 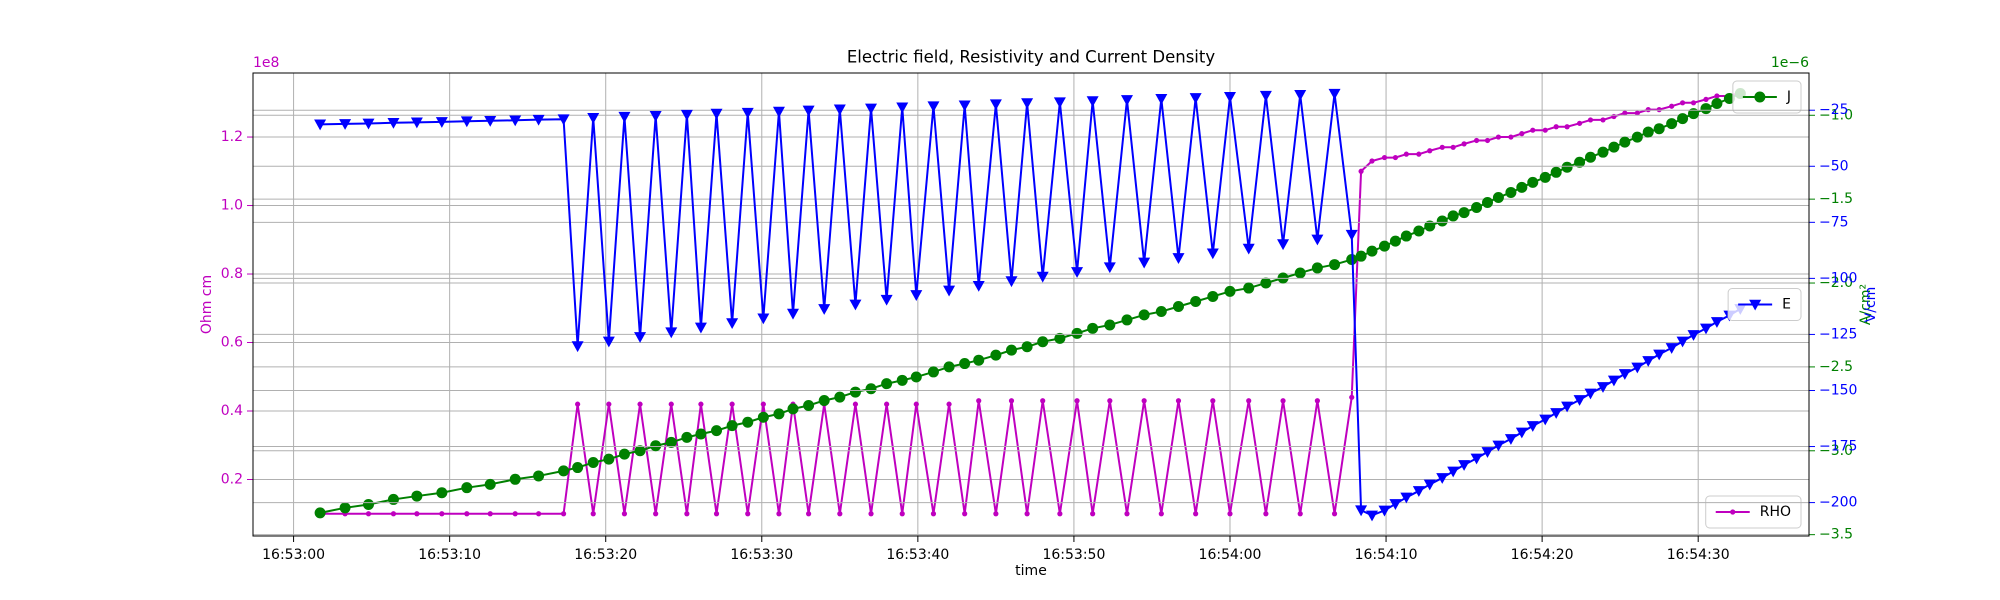 What do you see at coordinates (1031, 571) in the screenshot?
I see `x-axis-label: time` at bounding box center [1031, 571].